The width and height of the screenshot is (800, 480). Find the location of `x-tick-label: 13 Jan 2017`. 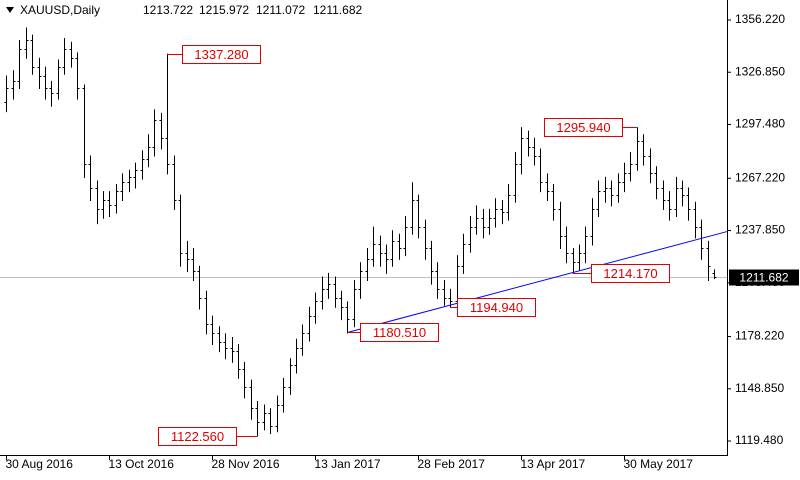

x-tick-label: 13 Jan 2017 is located at coordinates (348, 464).